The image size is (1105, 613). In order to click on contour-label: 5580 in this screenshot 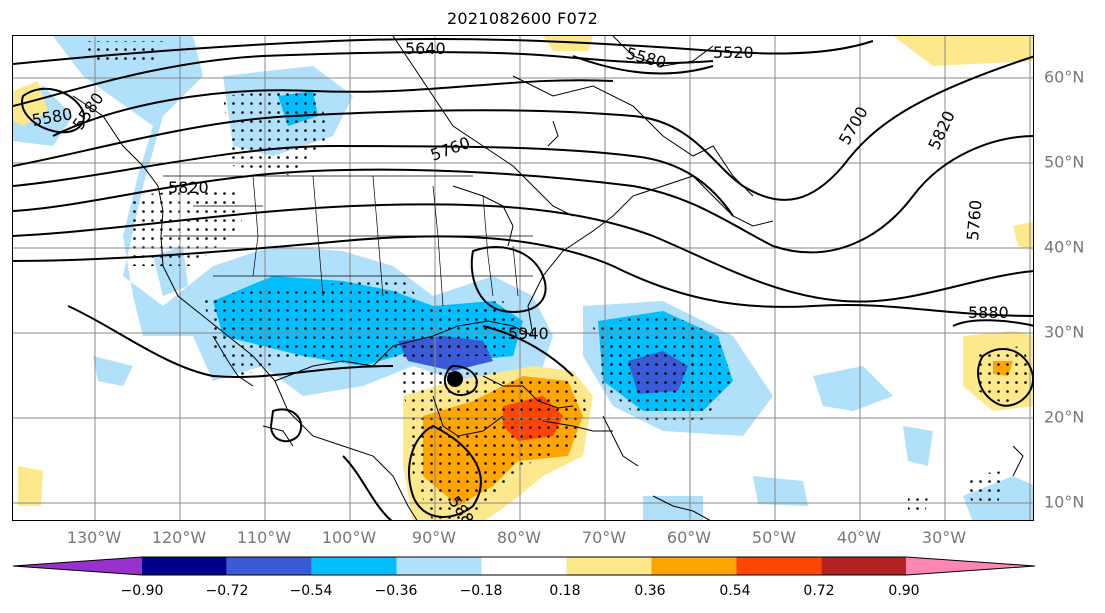, I will do `click(88, 111)`.